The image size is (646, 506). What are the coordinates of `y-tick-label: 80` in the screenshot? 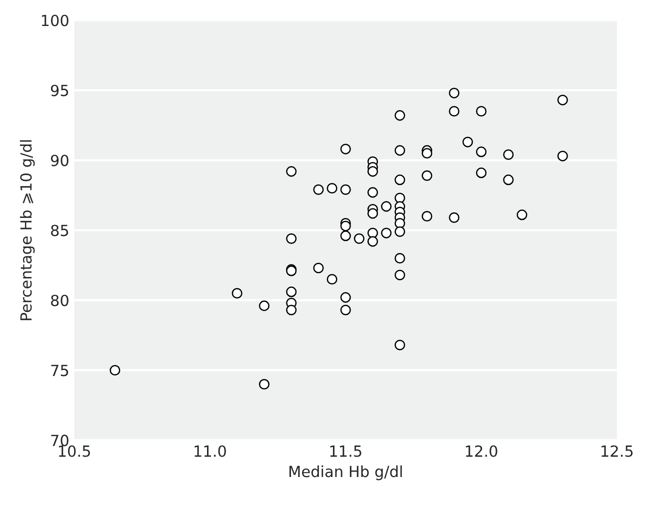 It's located at (59, 300).